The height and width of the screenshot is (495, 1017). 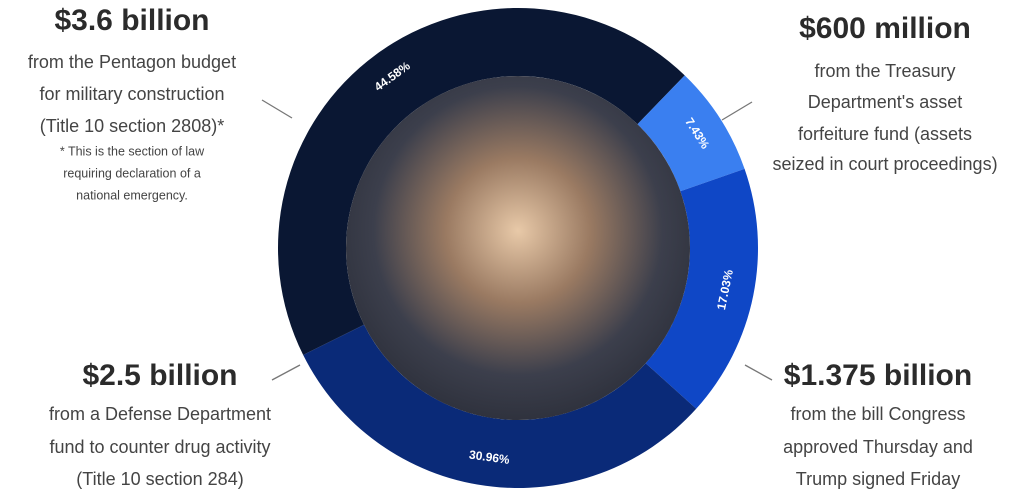 What do you see at coordinates (884, 71) in the screenshot?
I see `description: from the Treasury` at bounding box center [884, 71].